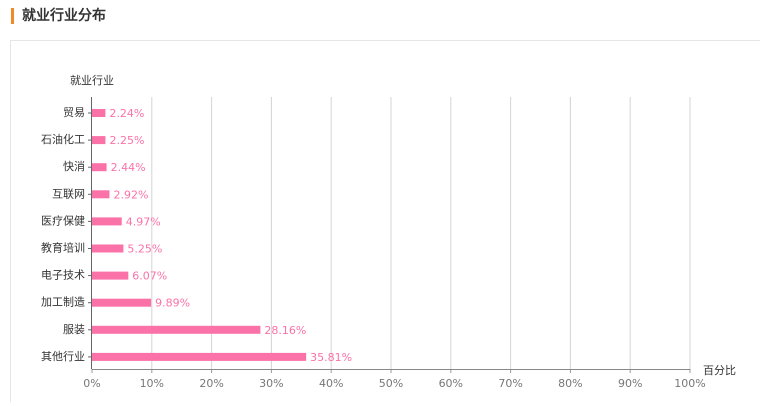  What do you see at coordinates (719, 370) in the screenshot?
I see `x-axis-label: 百分比` at bounding box center [719, 370].